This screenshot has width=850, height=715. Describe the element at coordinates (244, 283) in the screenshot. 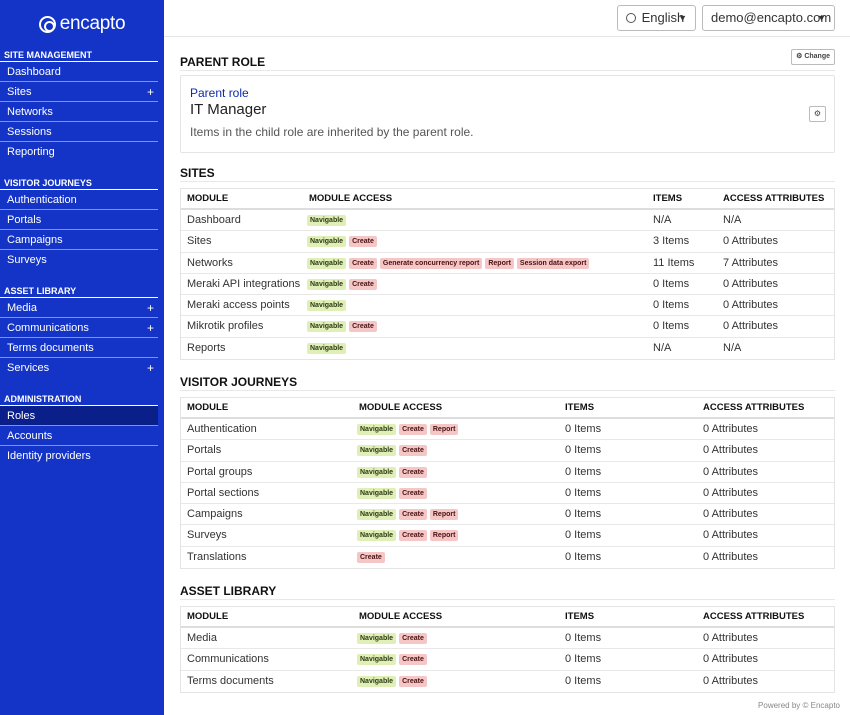

I see `module-name: Meraki API integrations` at that location.